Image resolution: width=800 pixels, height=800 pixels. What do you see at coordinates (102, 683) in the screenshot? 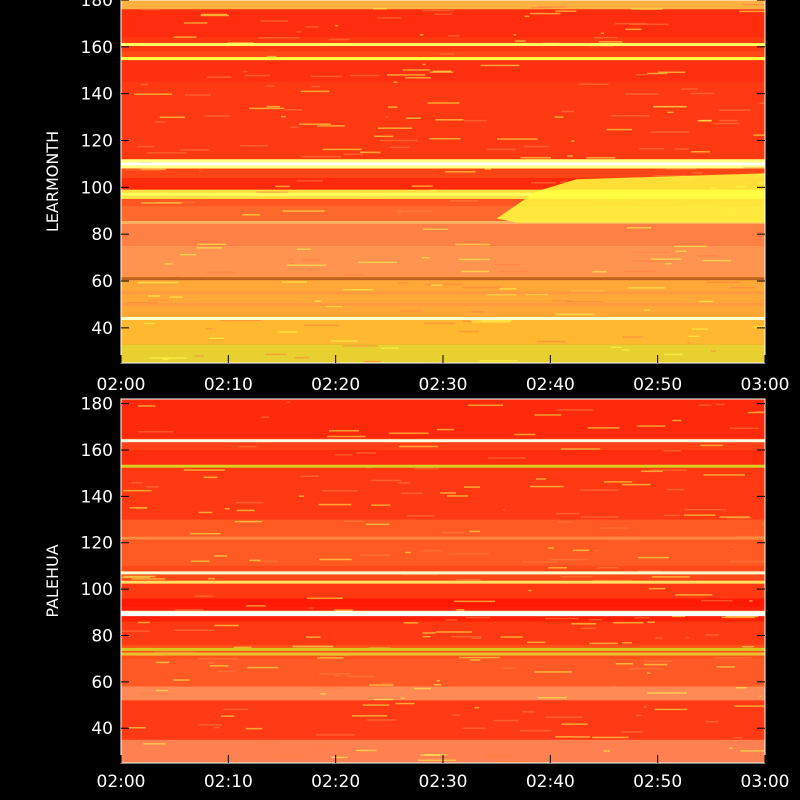
I see `y-tick-label: 60` at bounding box center [102, 683].